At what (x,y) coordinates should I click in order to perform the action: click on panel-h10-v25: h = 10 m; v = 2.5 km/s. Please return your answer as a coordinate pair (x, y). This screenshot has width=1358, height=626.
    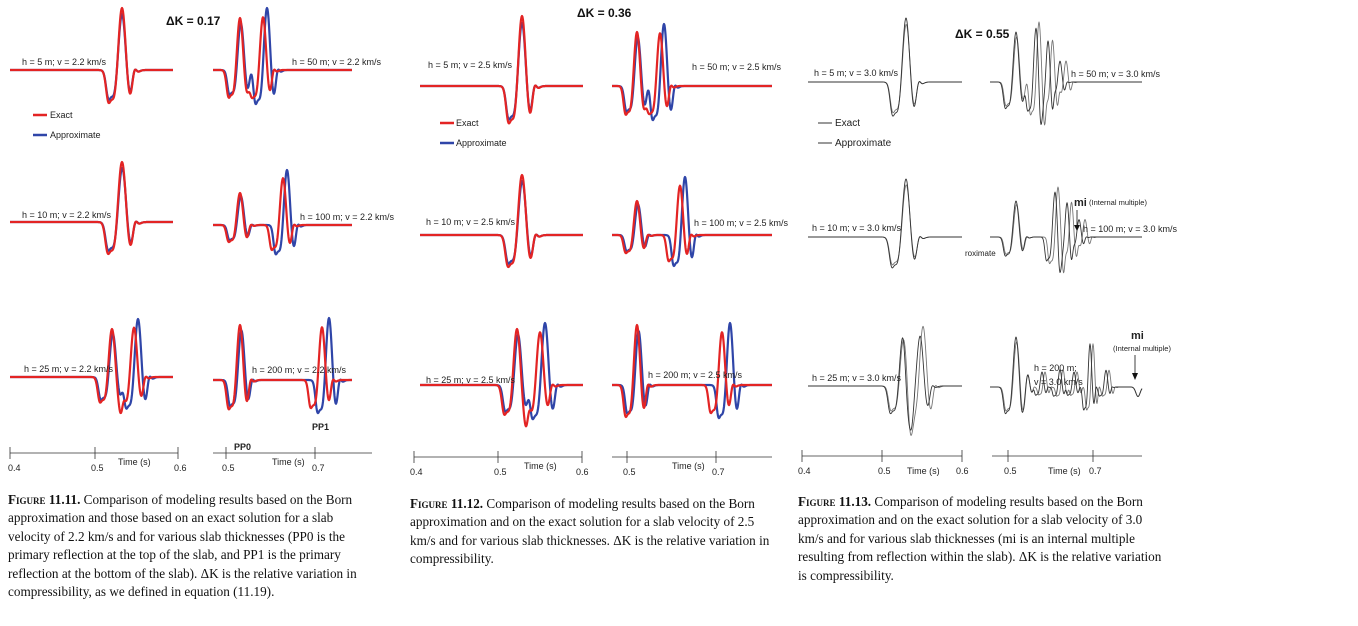
    Looking at the image, I should click on (501, 221).